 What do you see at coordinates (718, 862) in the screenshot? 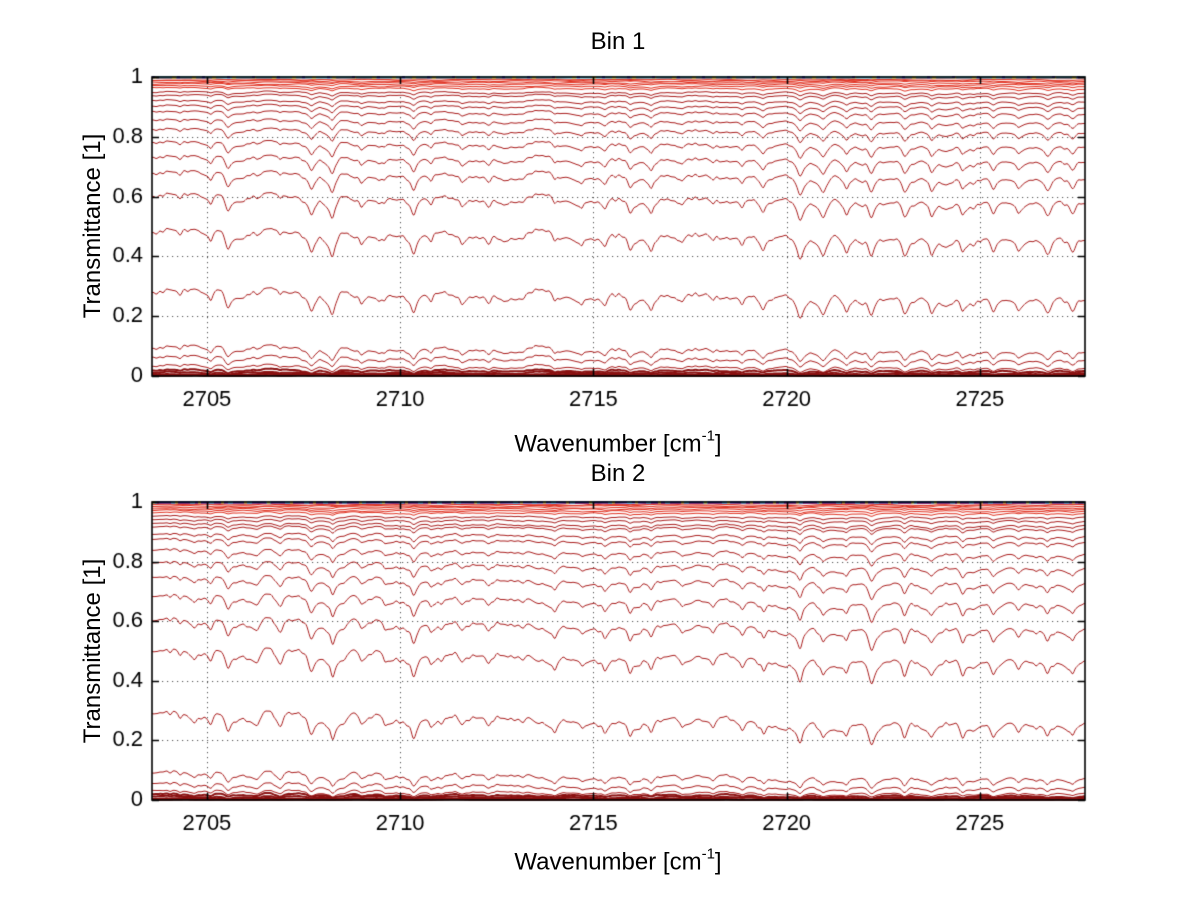
I see `bin2-xlabel-post: ]` at bounding box center [718, 862].